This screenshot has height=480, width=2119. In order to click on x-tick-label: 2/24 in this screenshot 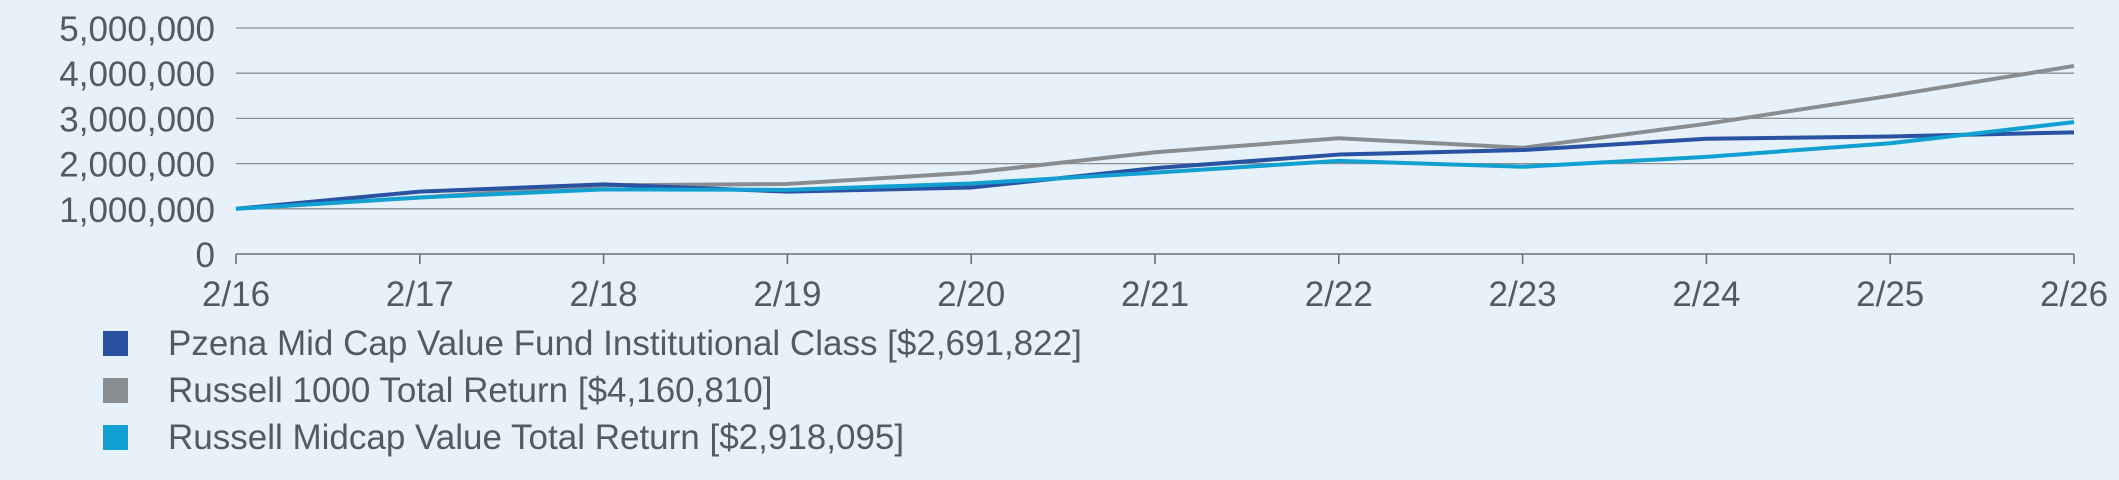, I will do `click(1706, 294)`.